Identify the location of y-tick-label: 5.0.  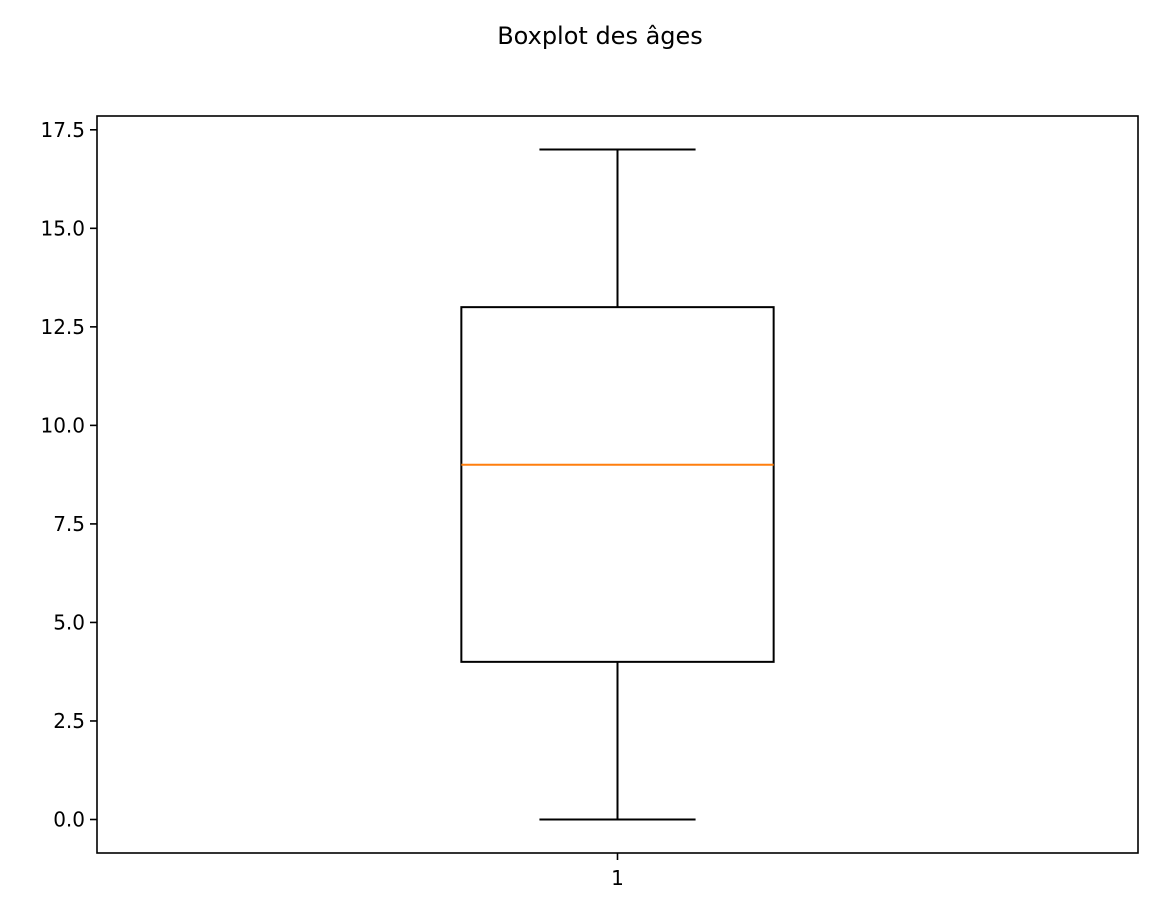
(69, 622).